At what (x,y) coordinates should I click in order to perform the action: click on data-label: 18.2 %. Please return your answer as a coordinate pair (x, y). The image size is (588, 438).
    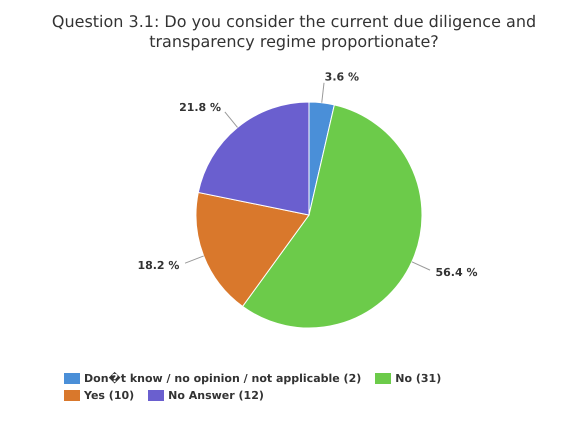
    Looking at the image, I should click on (158, 265).